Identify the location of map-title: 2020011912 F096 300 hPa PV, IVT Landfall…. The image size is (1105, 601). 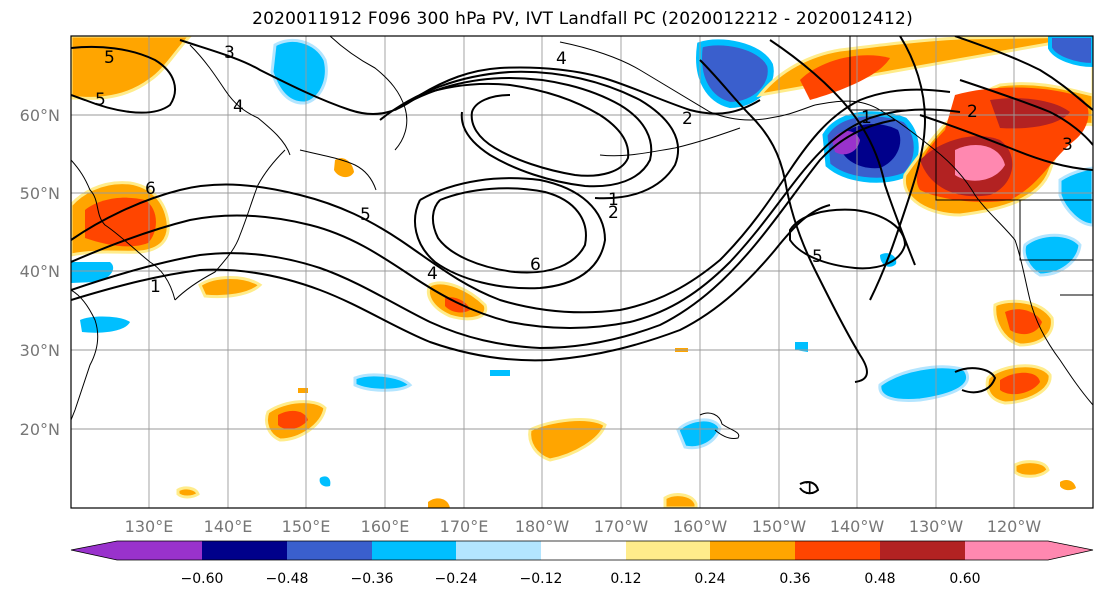
(582, 19).